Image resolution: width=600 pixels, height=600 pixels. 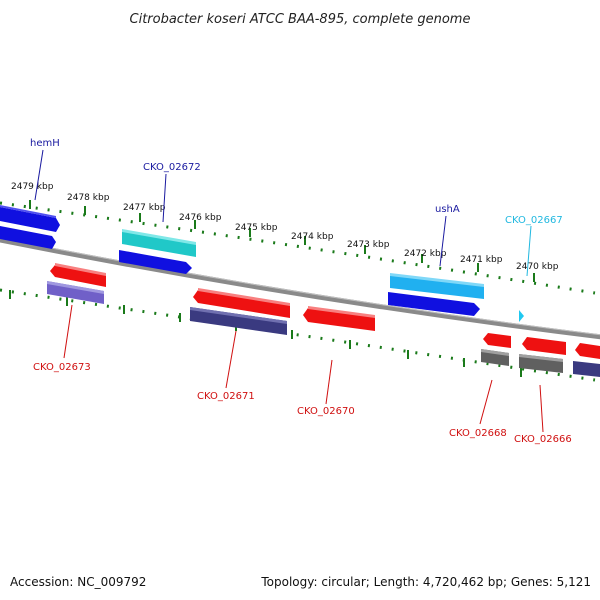 I want to click on gene-label-hemH: hemH, so click(x=45, y=143).